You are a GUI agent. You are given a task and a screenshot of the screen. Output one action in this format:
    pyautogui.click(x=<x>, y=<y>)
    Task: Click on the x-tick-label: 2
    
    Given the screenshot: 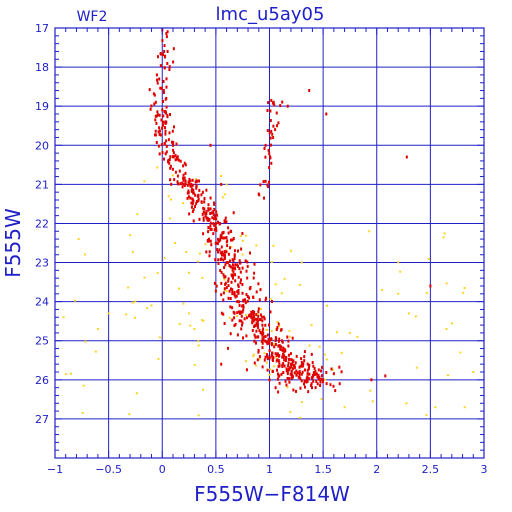 What is the action you would take?
    pyautogui.click(x=376, y=469)
    